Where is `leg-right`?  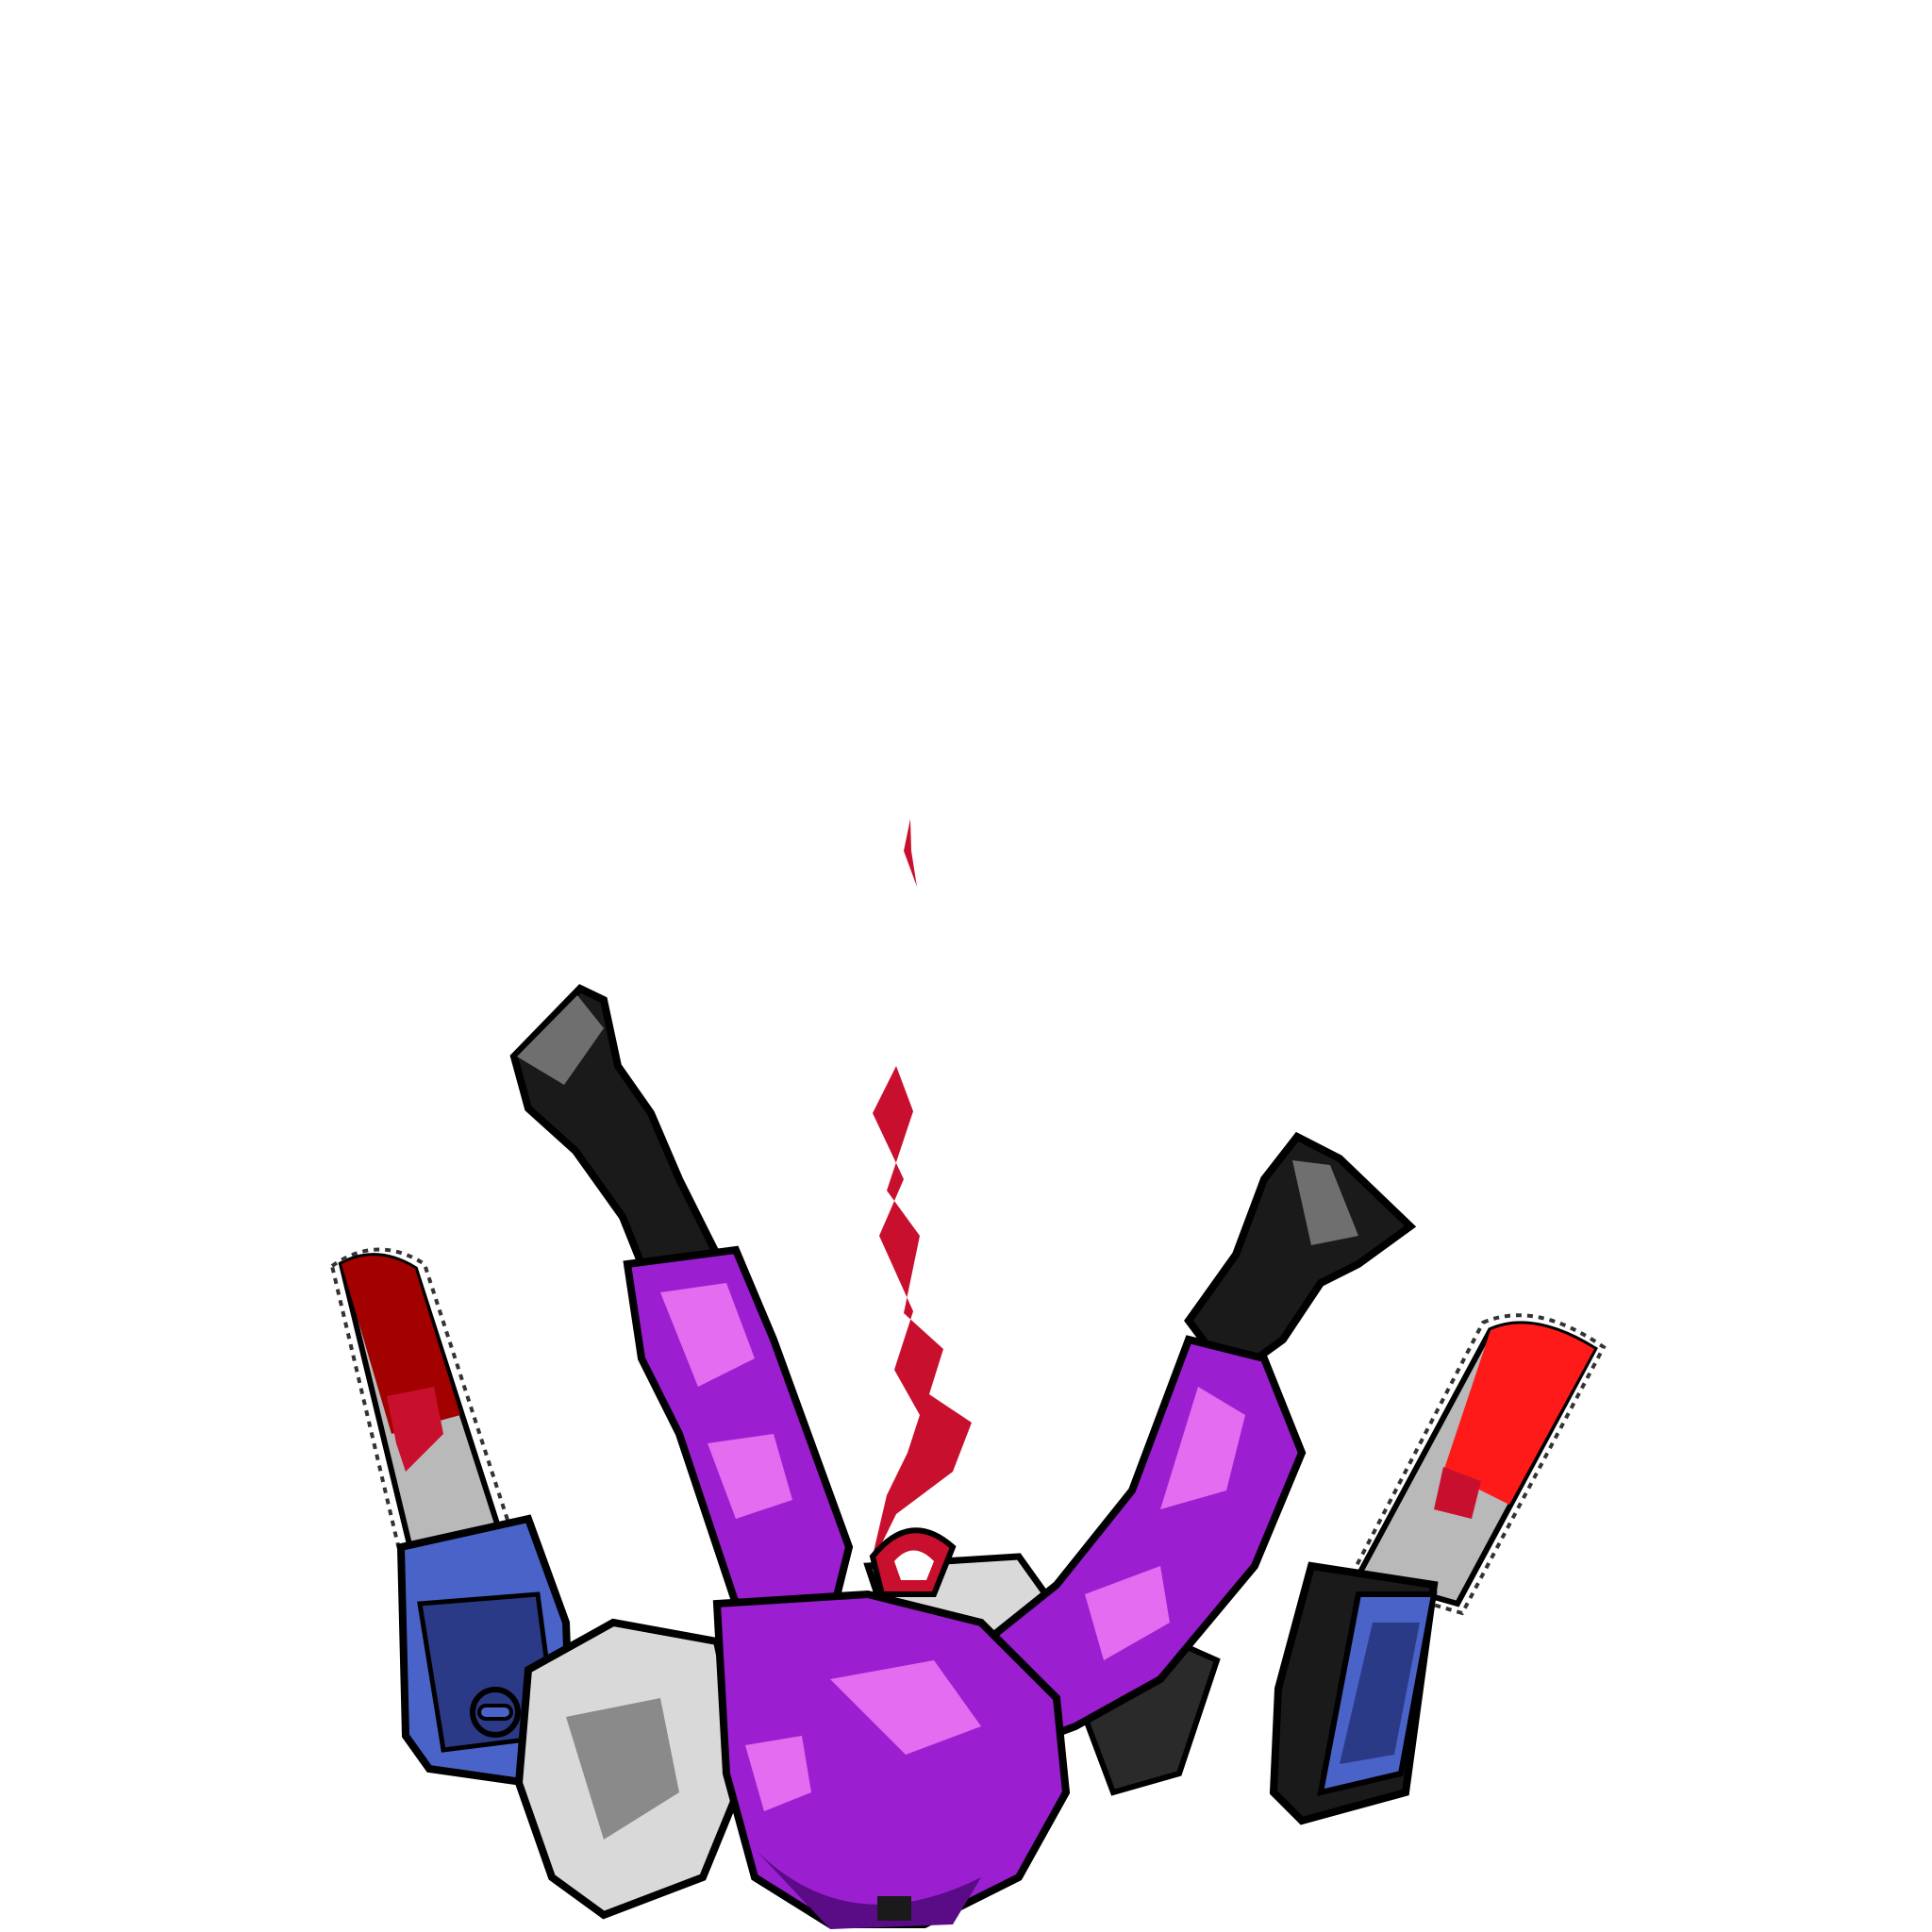 leg-right is located at coordinates (1187, 1446).